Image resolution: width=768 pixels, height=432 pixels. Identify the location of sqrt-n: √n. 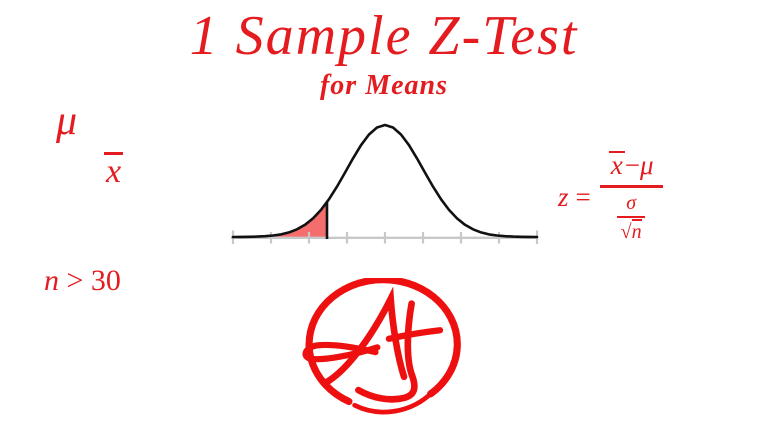
(631, 231).